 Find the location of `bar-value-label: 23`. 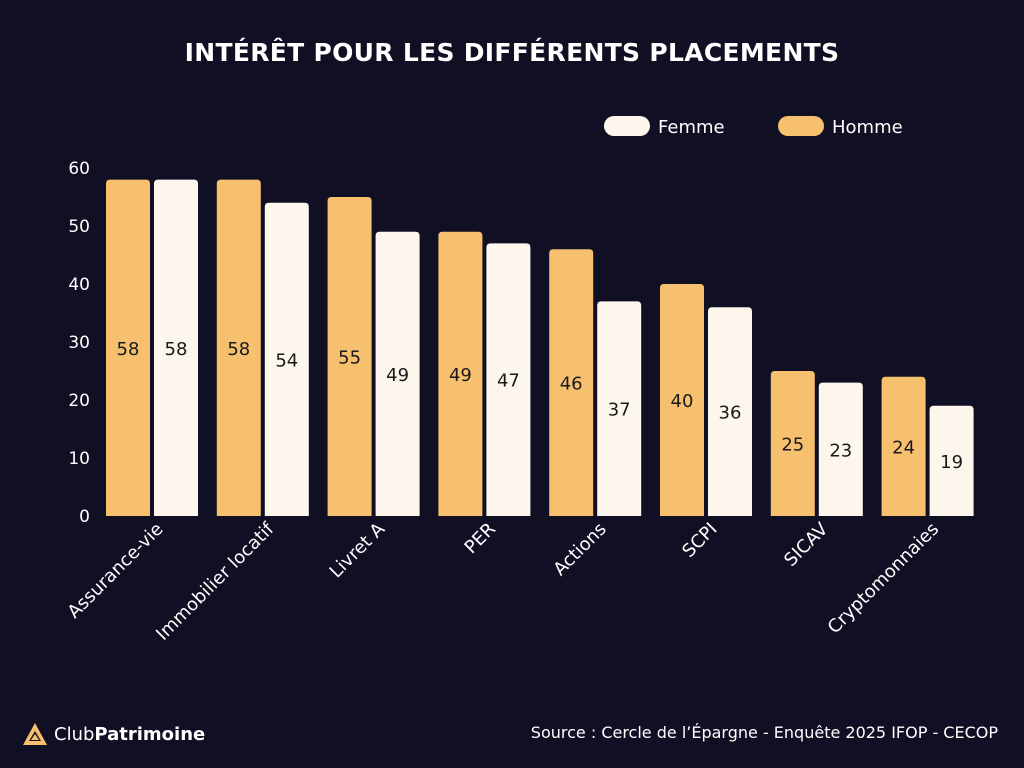

bar-value-label: 23 is located at coordinates (840, 450).